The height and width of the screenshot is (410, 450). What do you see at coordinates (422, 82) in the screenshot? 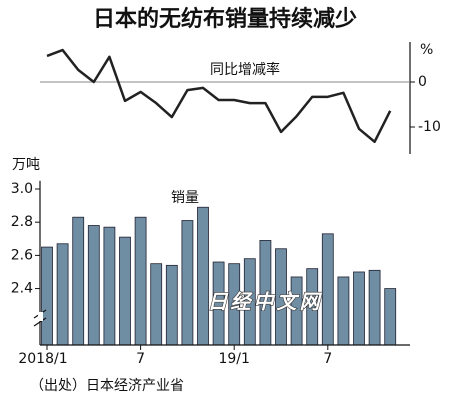
I see `y-tick-label: 0` at bounding box center [422, 82].